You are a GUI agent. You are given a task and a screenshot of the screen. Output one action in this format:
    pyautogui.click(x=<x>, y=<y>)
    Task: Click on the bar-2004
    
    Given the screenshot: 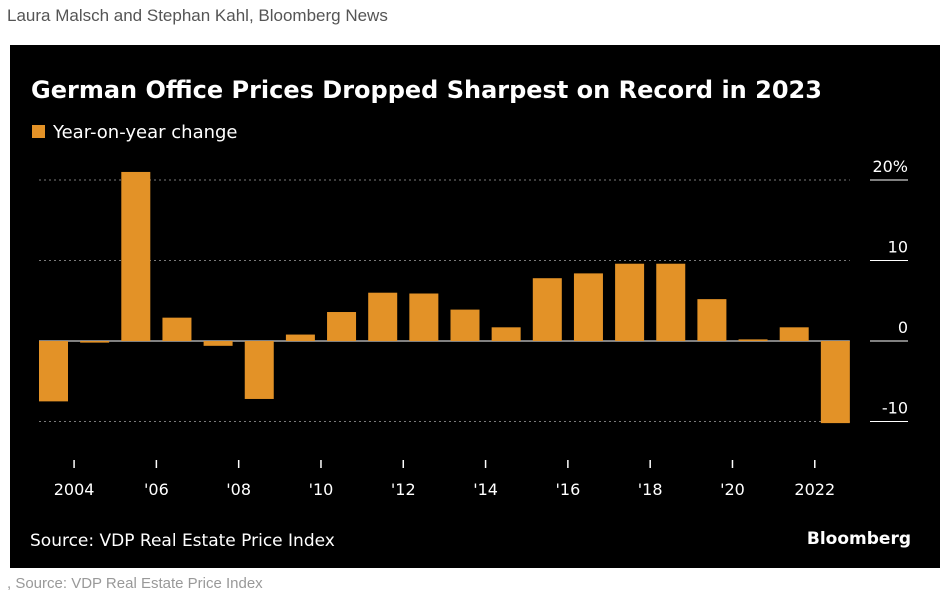 What is the action you would take?
    pyautogui.click(x=95, y=342)
    